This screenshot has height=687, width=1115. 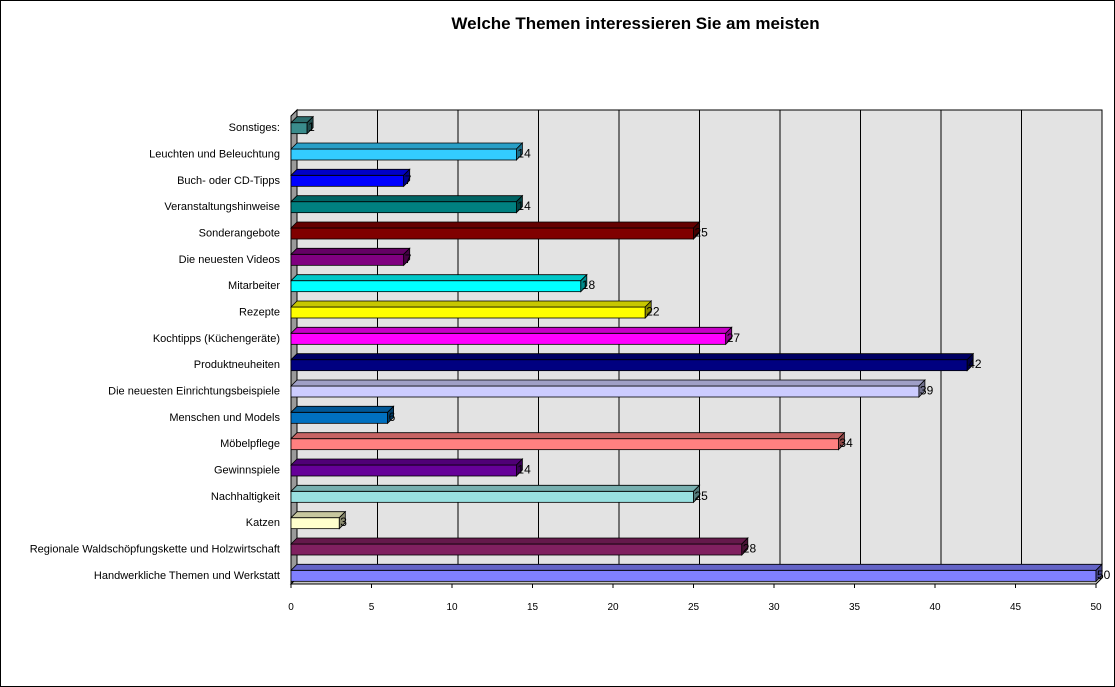 I want to click on data-label: 6, so click(x=392, y=417).